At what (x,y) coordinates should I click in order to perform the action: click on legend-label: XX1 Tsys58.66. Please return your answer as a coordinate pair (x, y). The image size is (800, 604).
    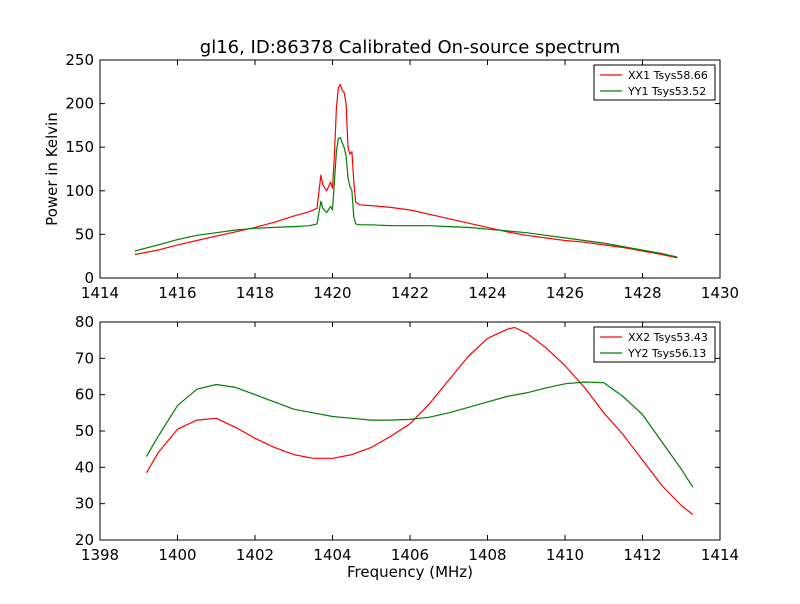
    Looking at the image, I should click on (668, 75).